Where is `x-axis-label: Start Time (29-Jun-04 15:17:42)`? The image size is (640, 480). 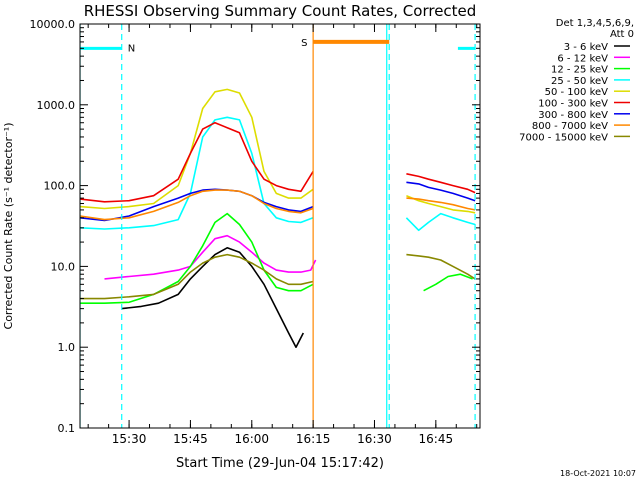
x-axis-label: Start Time (29-Jun-04 15:17:42) is located at coordinates (280, 463).